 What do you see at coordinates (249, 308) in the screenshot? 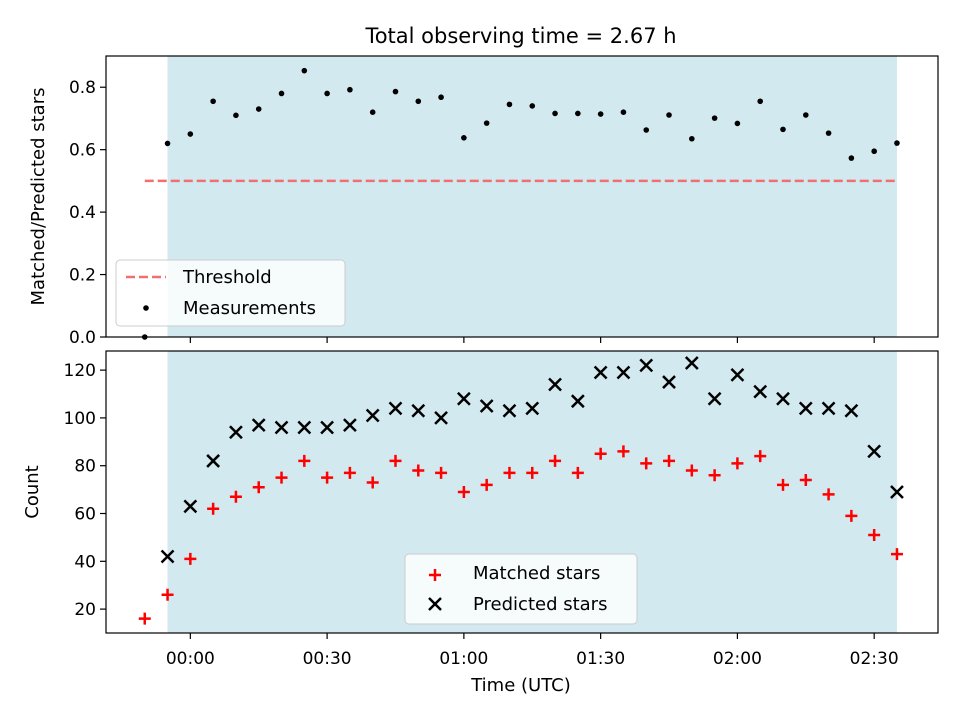
I see `legend-measurements-label: Measurements` at bounding box center [249, 308].